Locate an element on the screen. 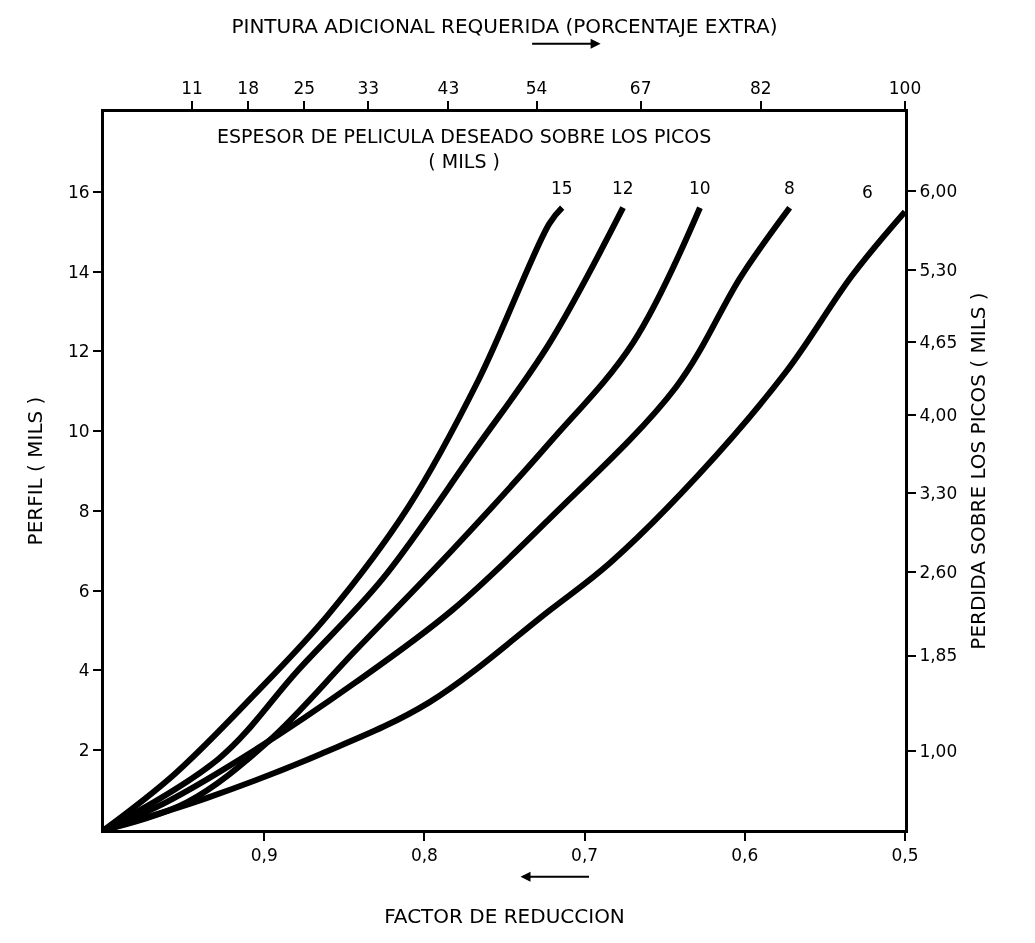 The image size is (1035, 943). y2-tick-label: 1,85 is located at coordinates (938, 655).